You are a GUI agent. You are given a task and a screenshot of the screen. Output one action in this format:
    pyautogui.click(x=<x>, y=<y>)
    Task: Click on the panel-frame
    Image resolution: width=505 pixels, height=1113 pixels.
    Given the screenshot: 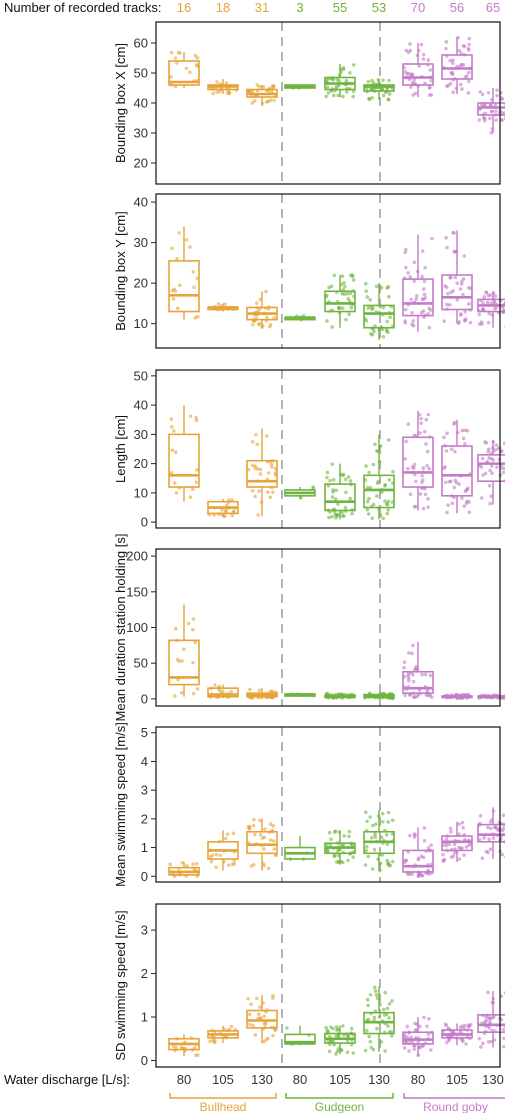 What is the action you would take?
    pyautogui.click(x=328, y=449)
    